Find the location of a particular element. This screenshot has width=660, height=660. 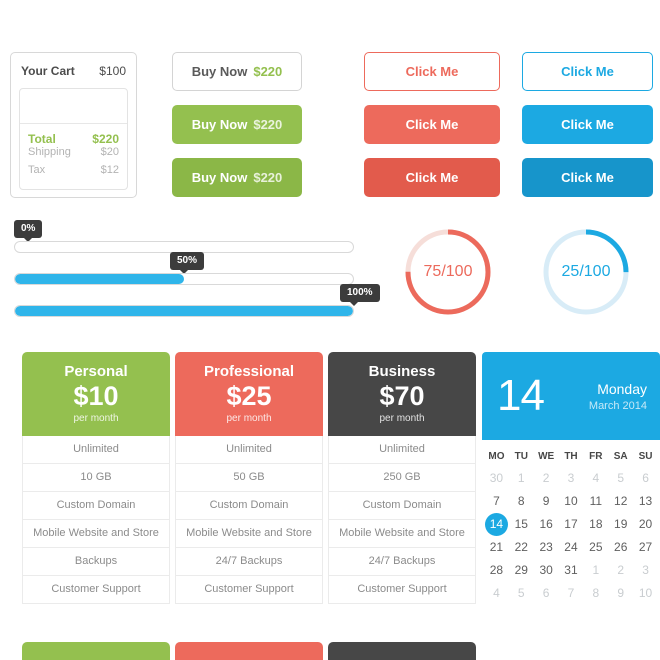

calendar-dayname: WE is located at coordinates (546, 456).